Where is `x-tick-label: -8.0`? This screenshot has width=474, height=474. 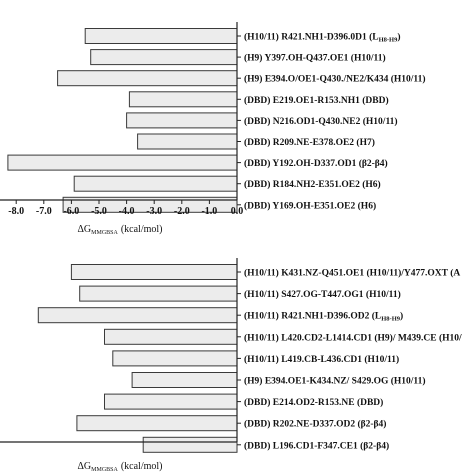 x-tick-label: -8.0 is located at coordinates (16, 211).